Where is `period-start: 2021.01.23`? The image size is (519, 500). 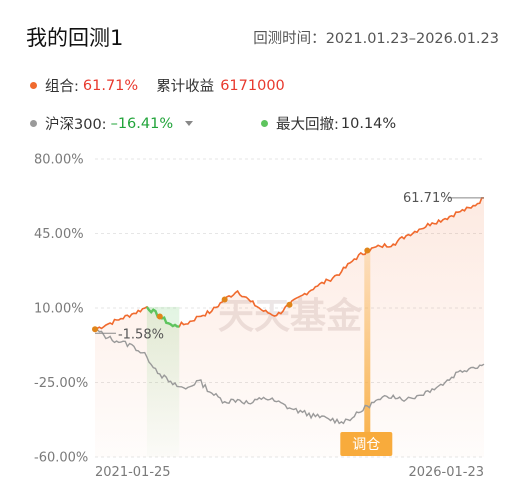
period-start: 2021.01.23 is located at coordinates (367, 39).